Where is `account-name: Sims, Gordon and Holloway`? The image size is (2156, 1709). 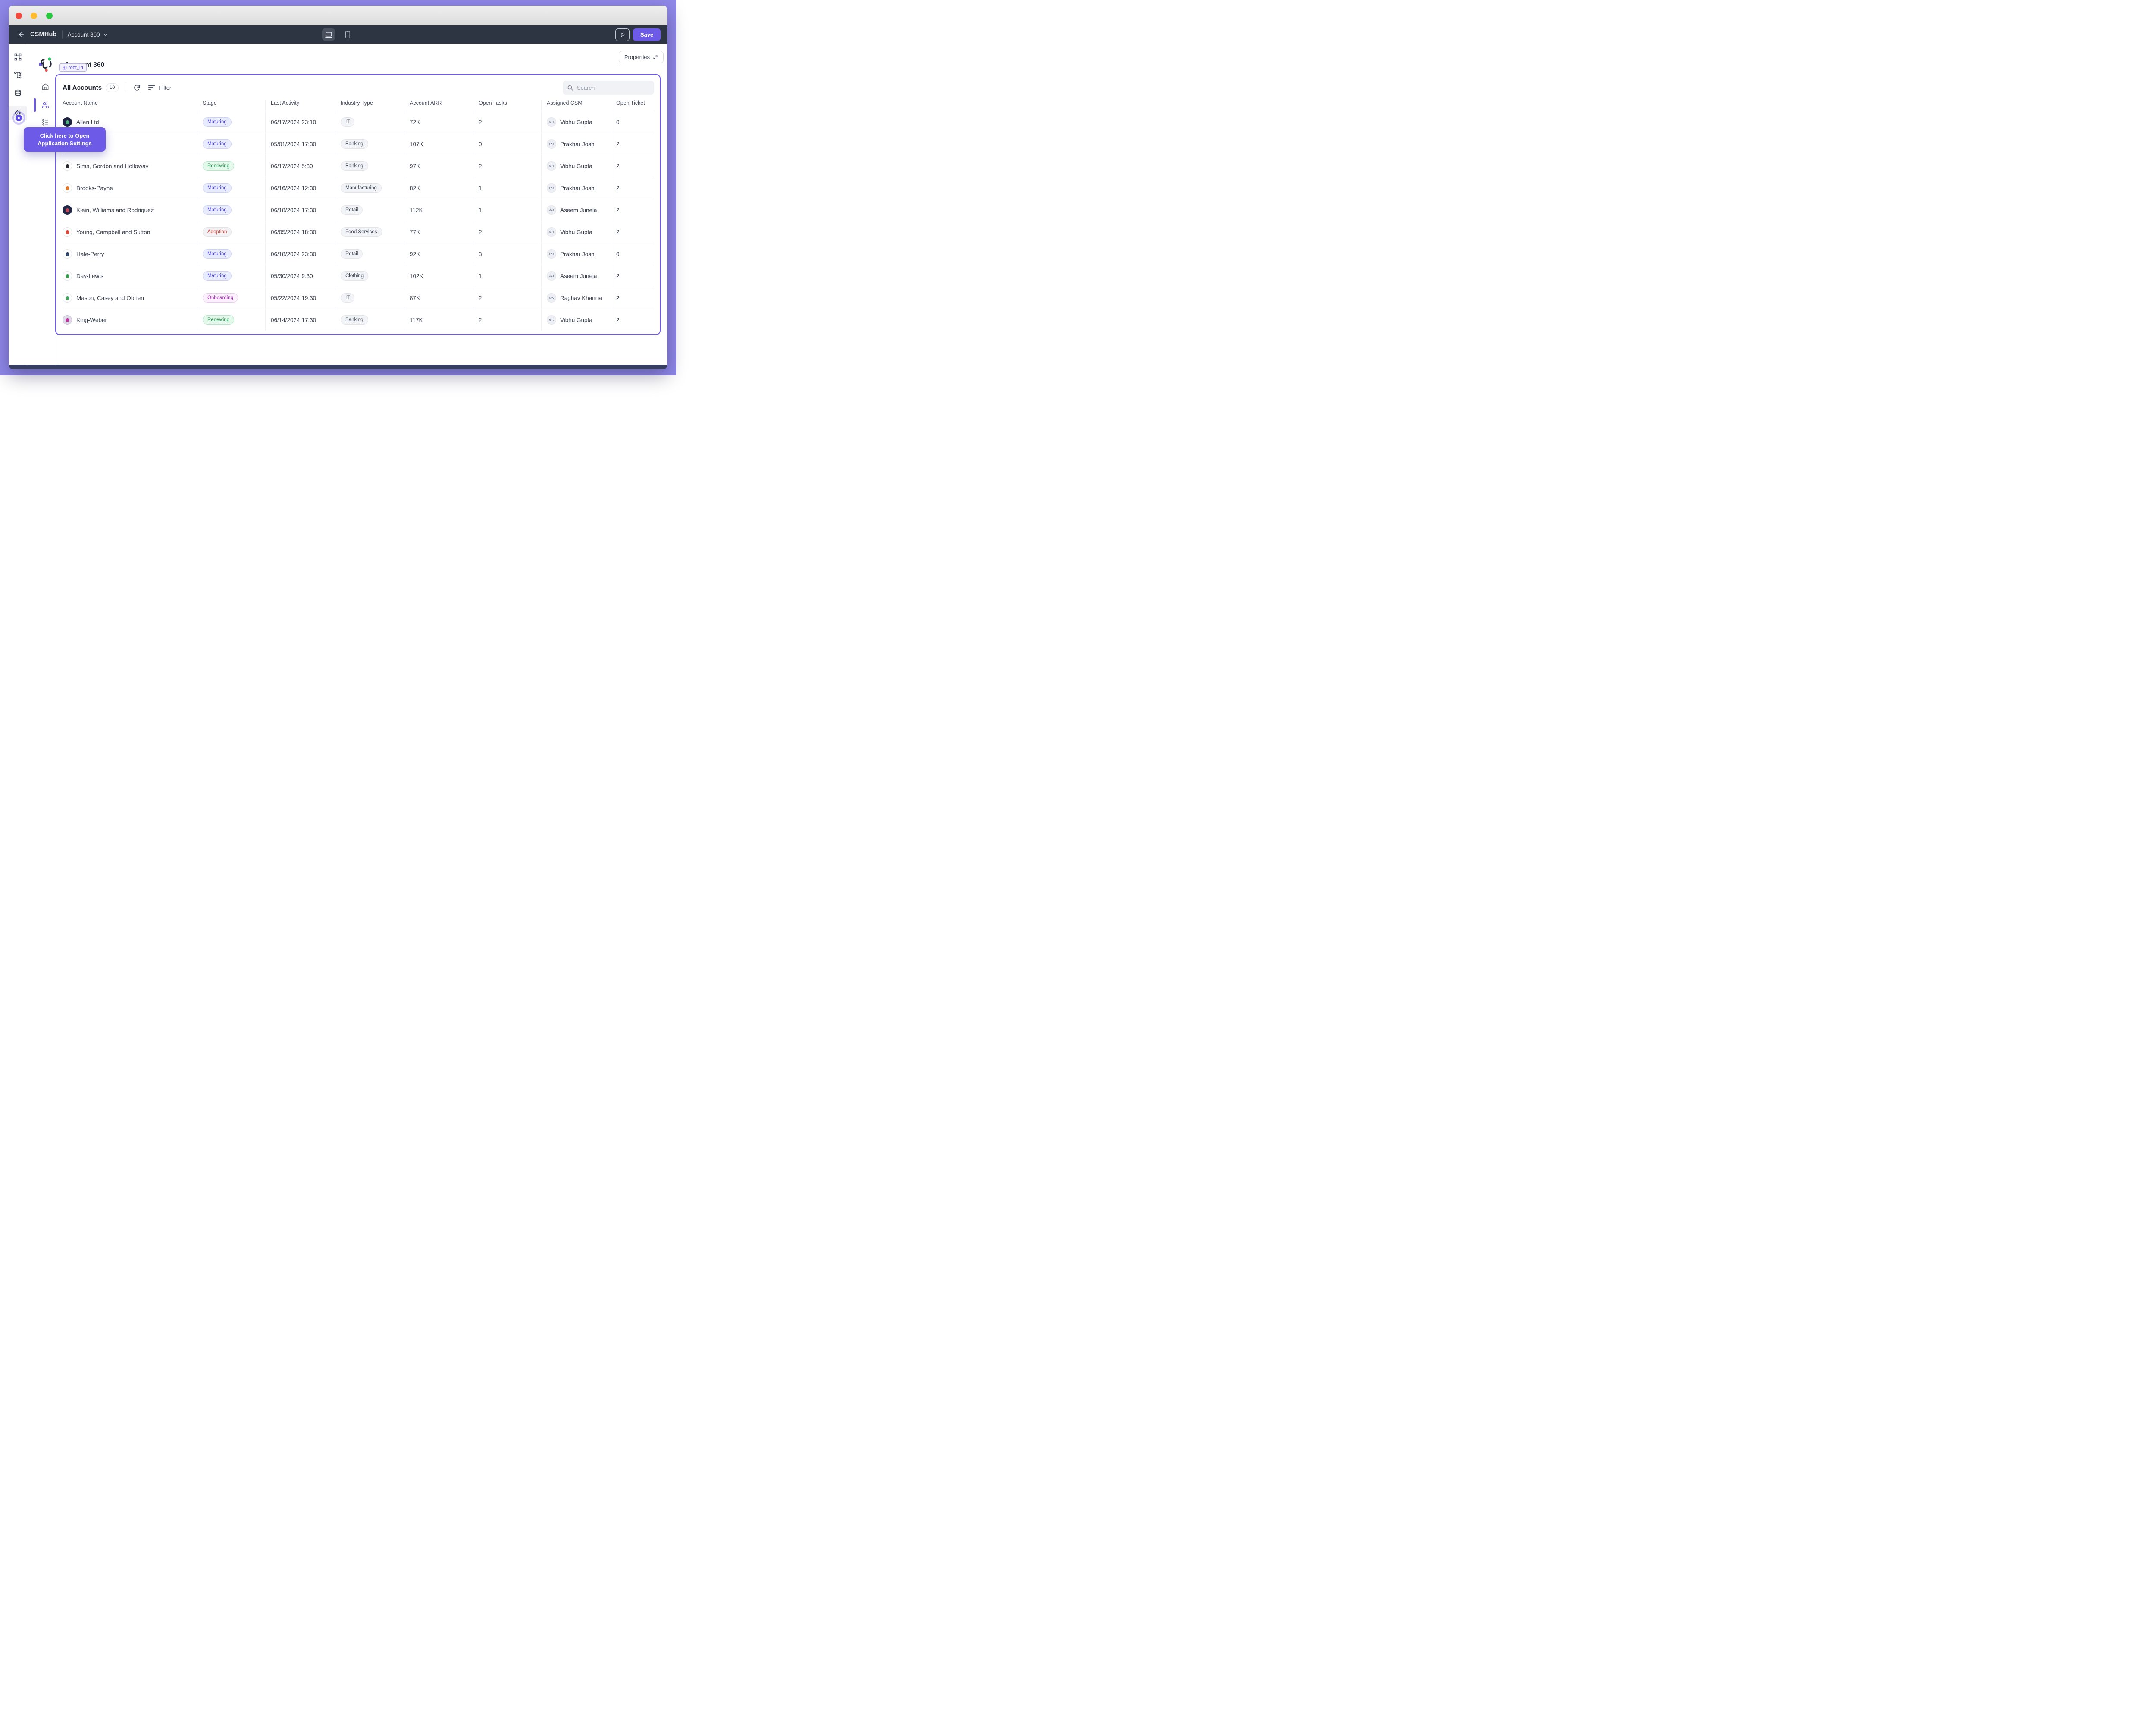 account-name: Sims, Gordon and Holloway is located at coordinates (112, 166).